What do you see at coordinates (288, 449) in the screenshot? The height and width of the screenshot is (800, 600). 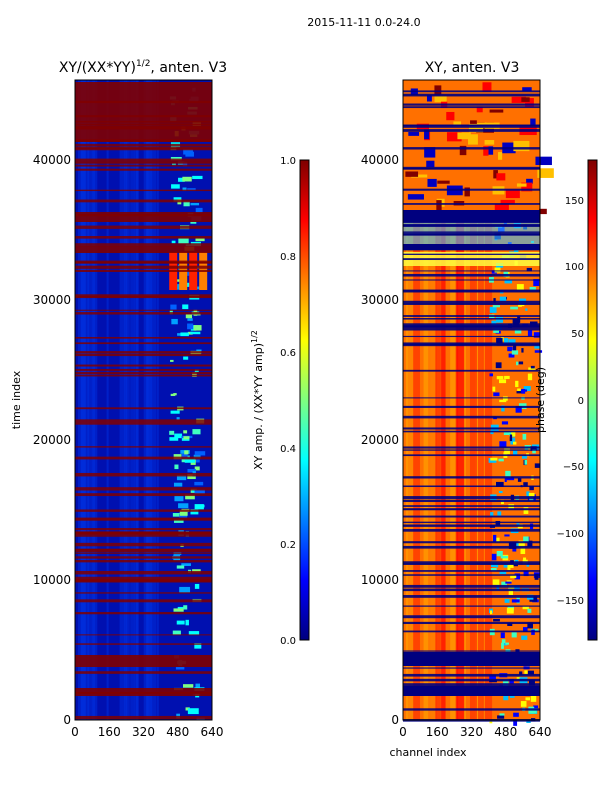 I see `amp-cb-tick-2: 0.4` at bounding box center [288, 449].